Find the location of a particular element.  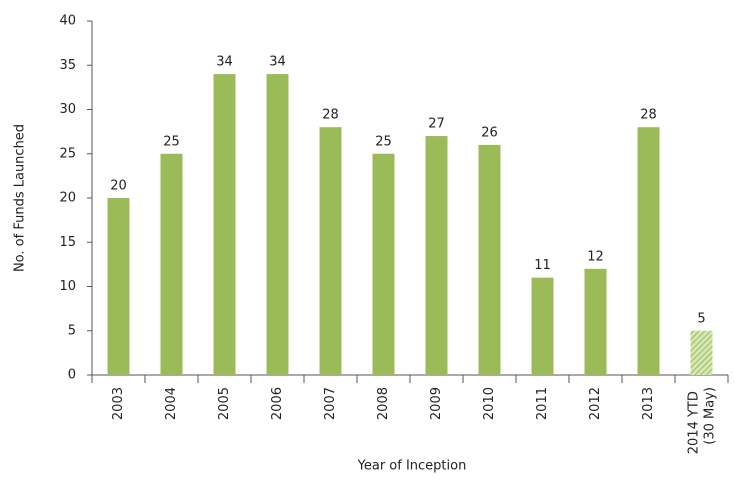

x-tick-label: 2014 YTD (30 May) is located at coordinates (701, 420).